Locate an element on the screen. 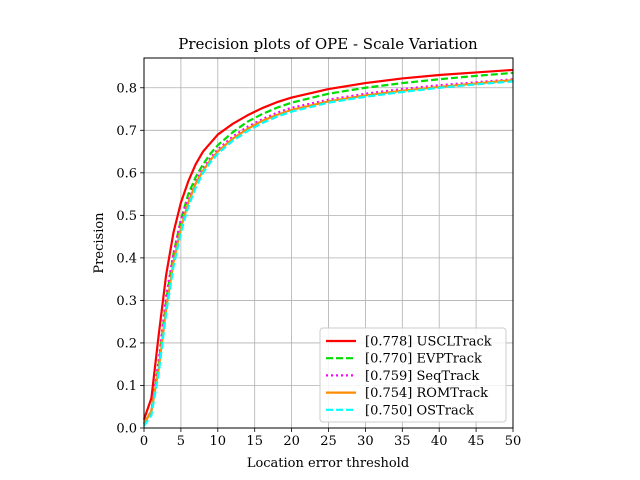 This screenshot has width=640, height=480. legend-label-4: [0.754] ROMTrack is located at coordinates (426, 393).